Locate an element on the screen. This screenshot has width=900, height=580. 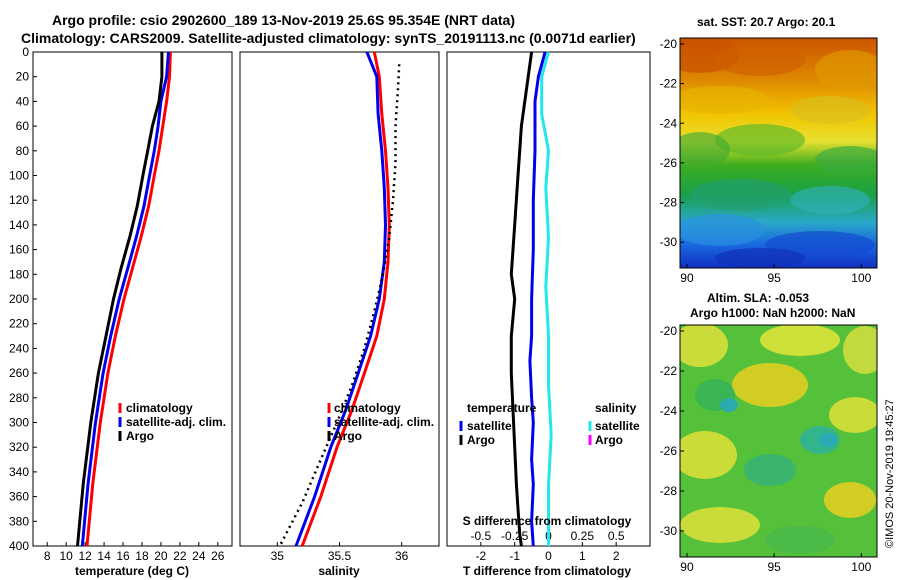
y-tick-label: 380 is located at coordinates (19, 521).